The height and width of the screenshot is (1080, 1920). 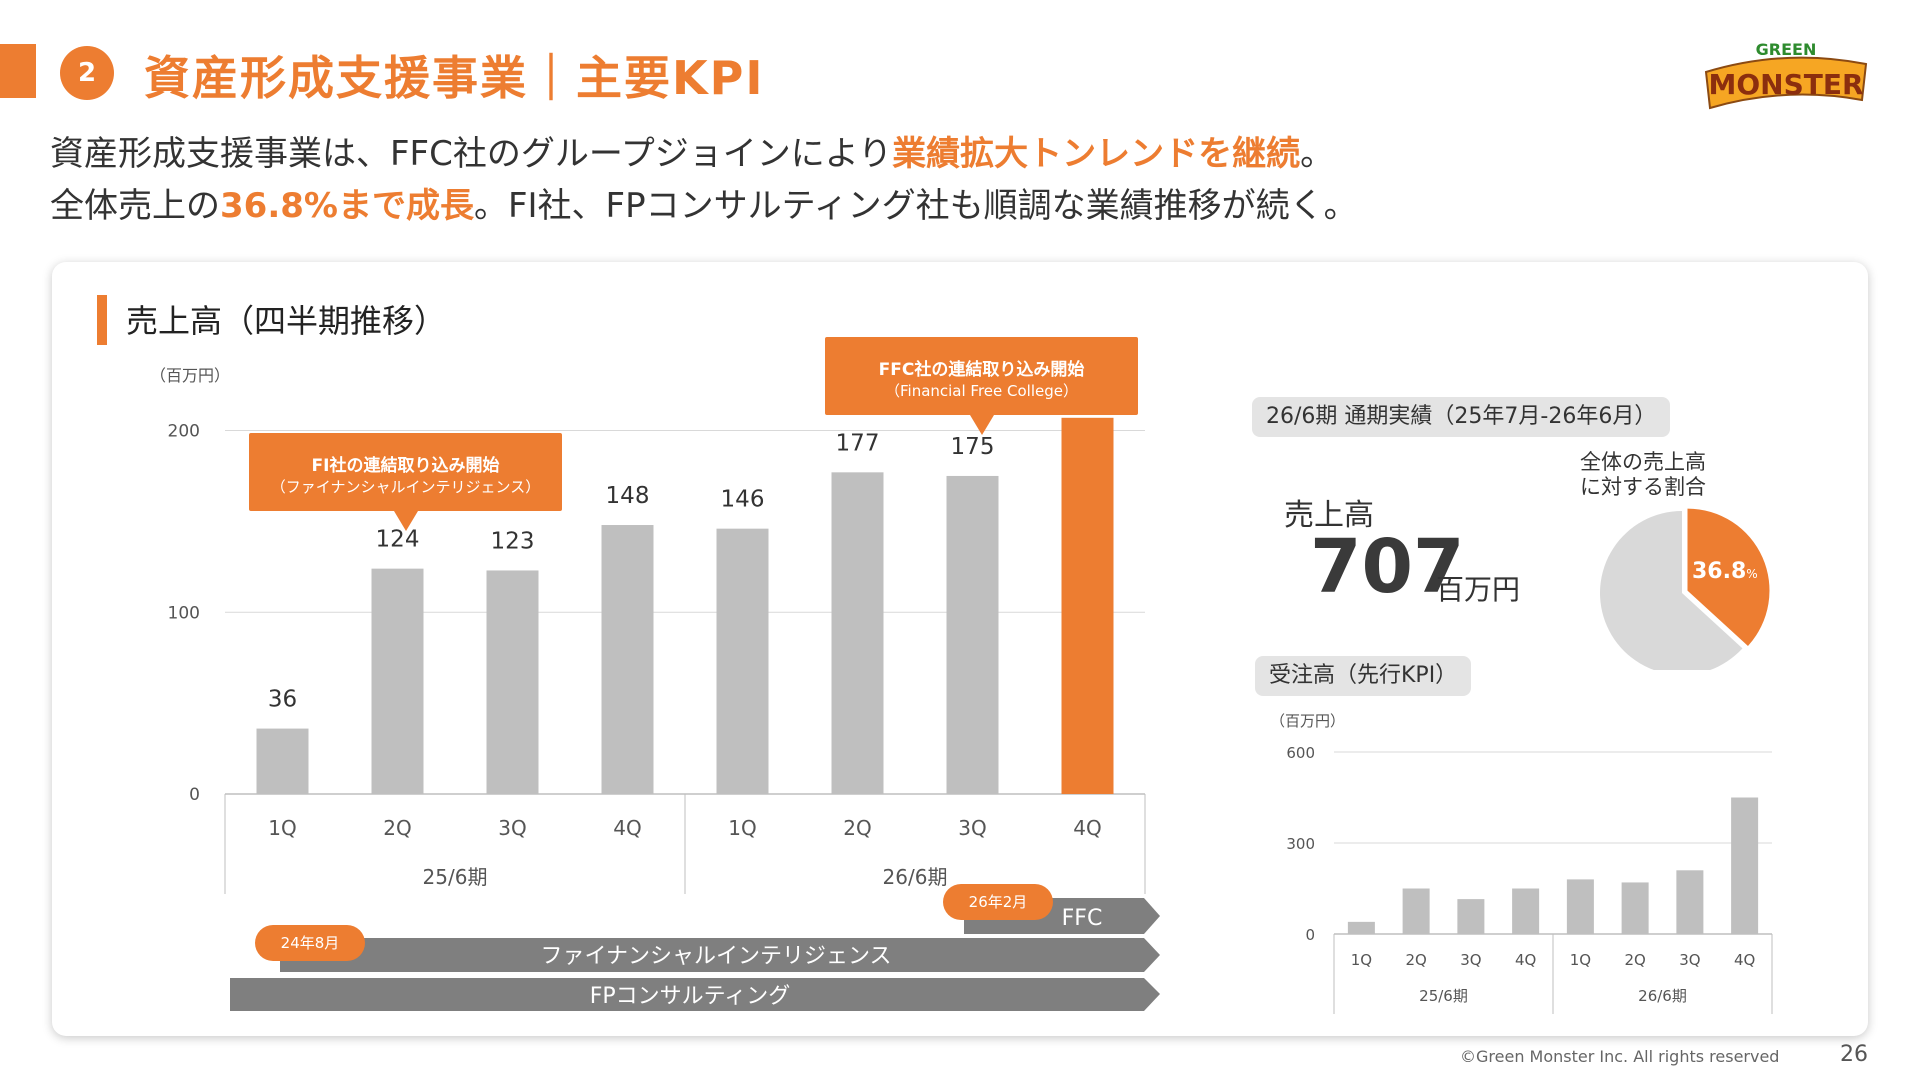 I want to click on order-chart-unit: （百万円）, so click(x=1308, y=721).